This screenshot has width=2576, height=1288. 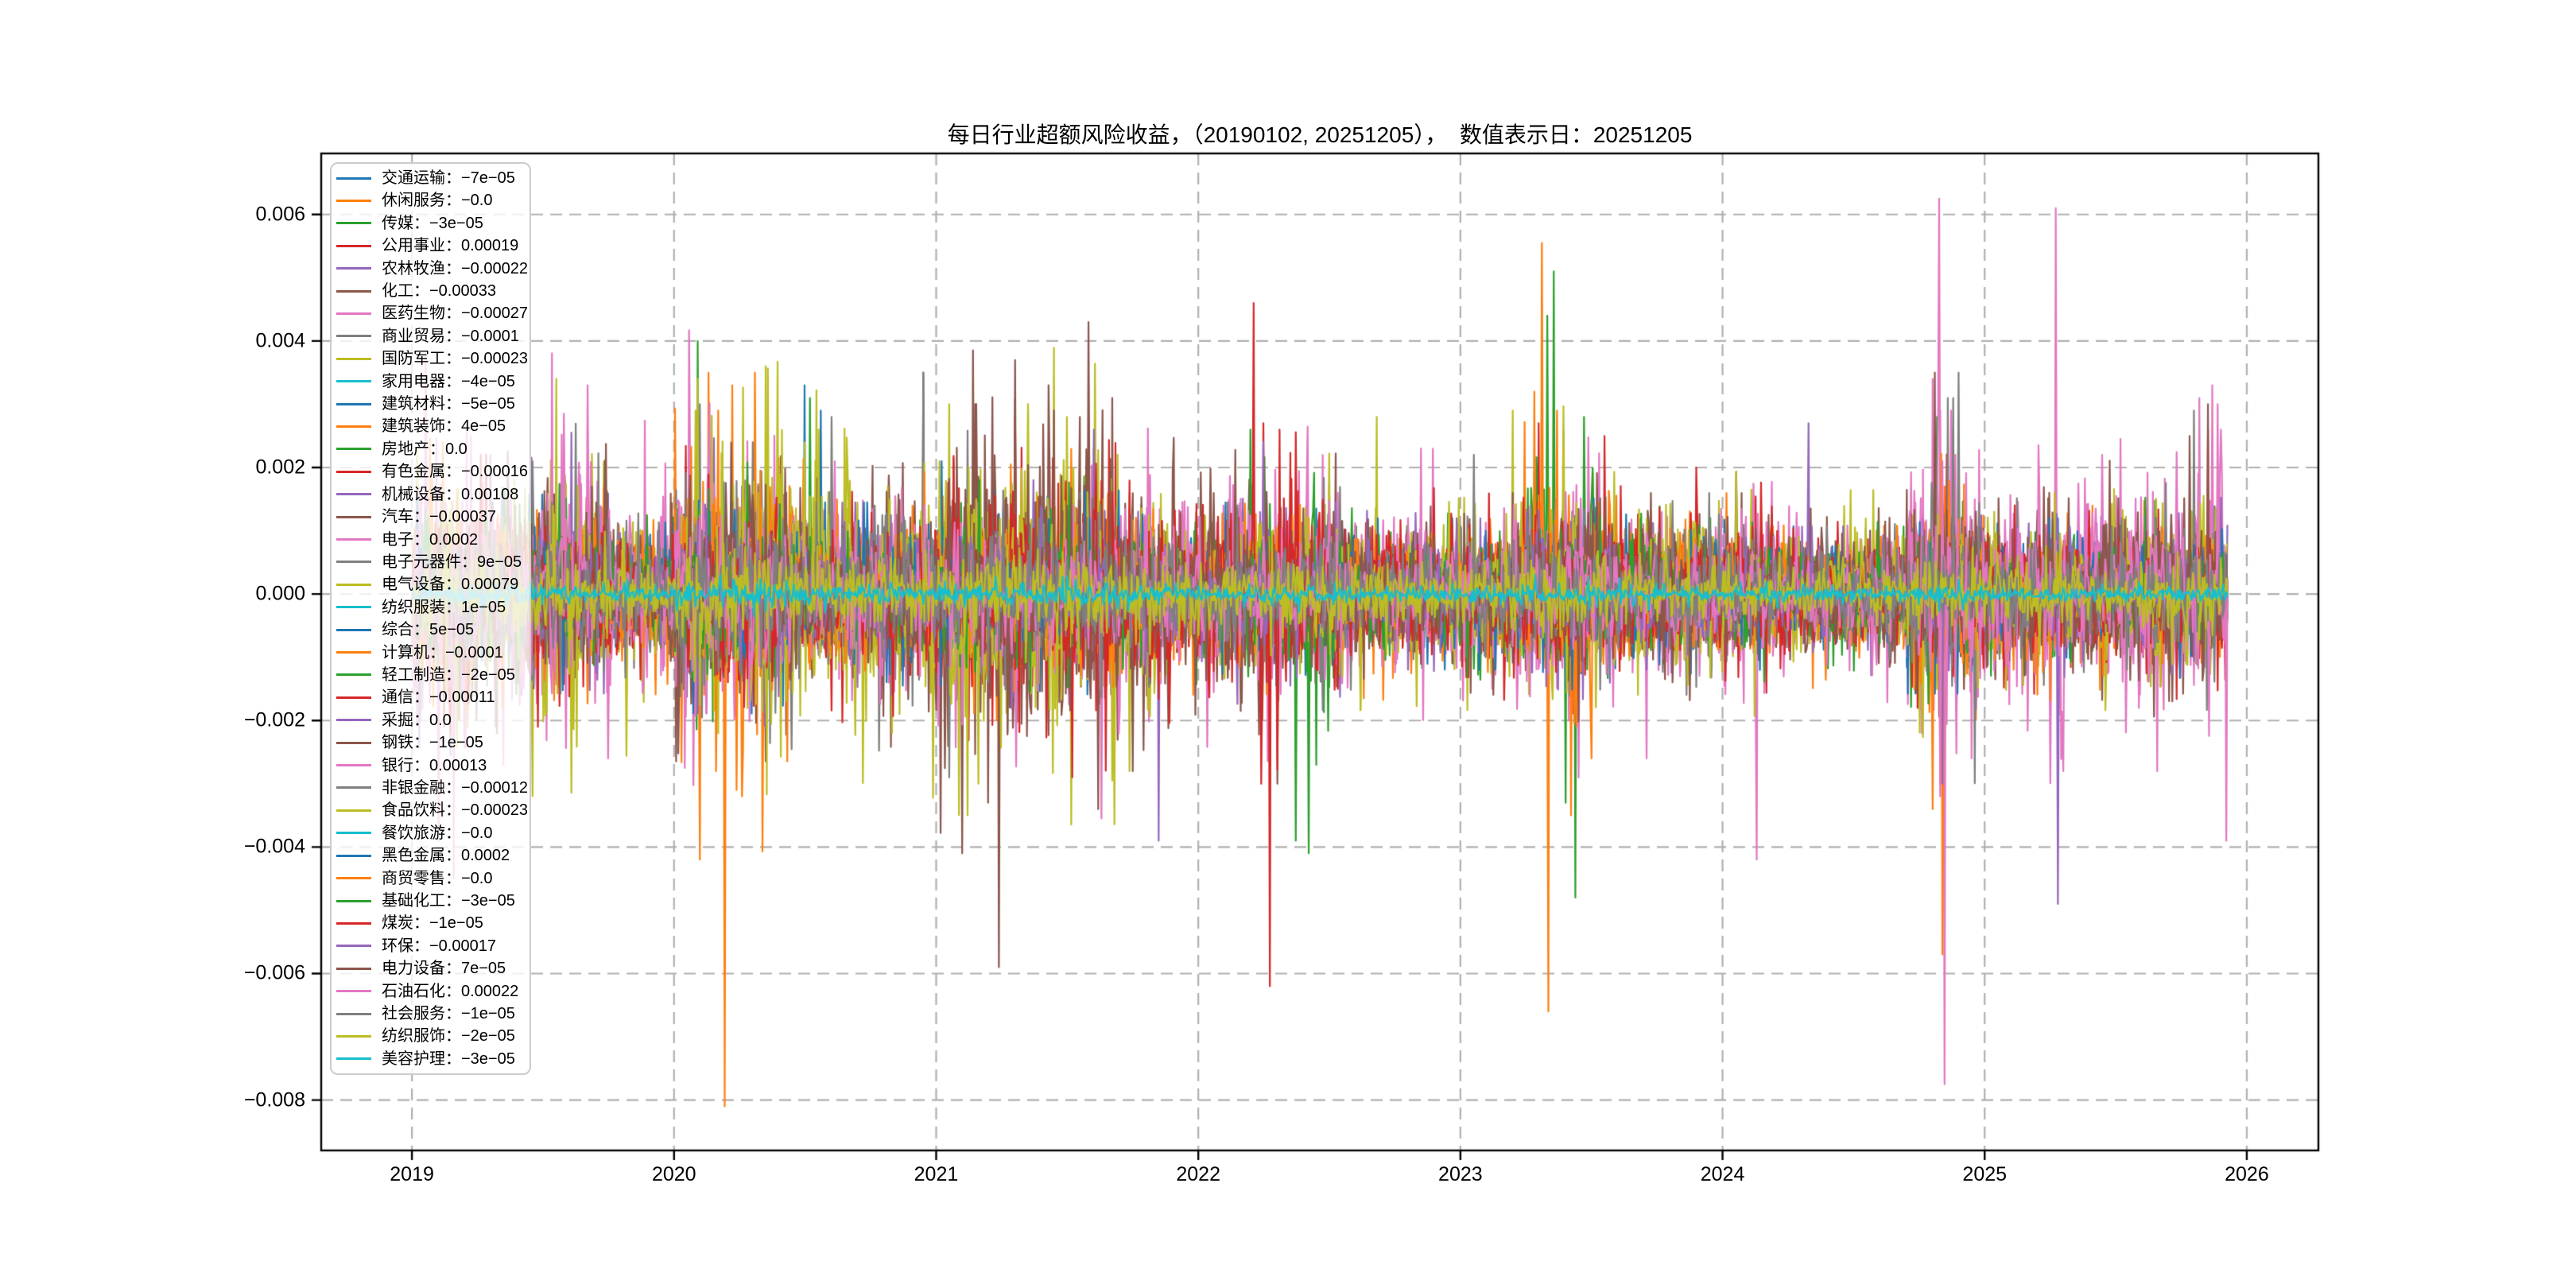 I want to click on legend-item: 纺织服装：1e−05, so click(x=431, y=607).